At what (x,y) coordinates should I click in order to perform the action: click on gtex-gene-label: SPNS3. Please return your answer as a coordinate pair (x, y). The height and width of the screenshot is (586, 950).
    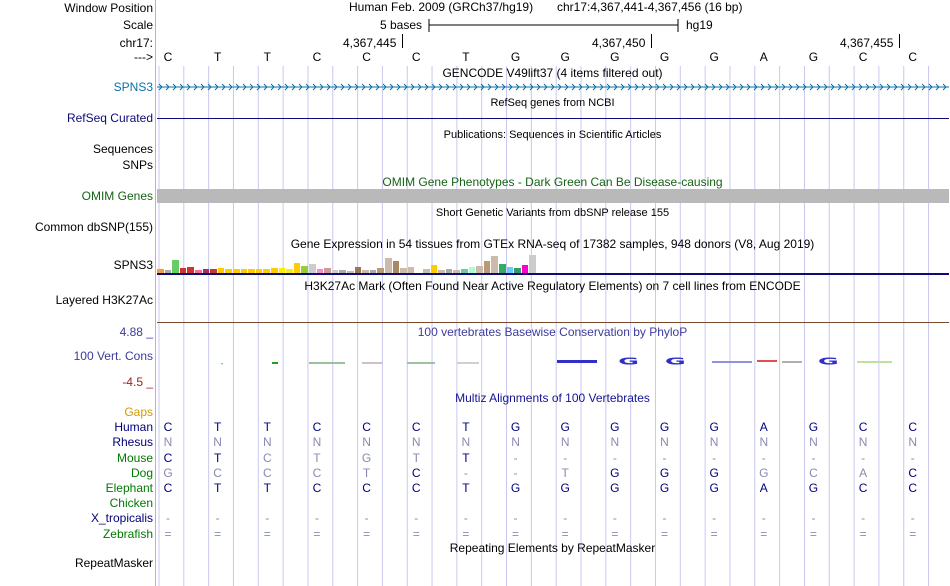
    Looking at the image, I should click on (133, 265).